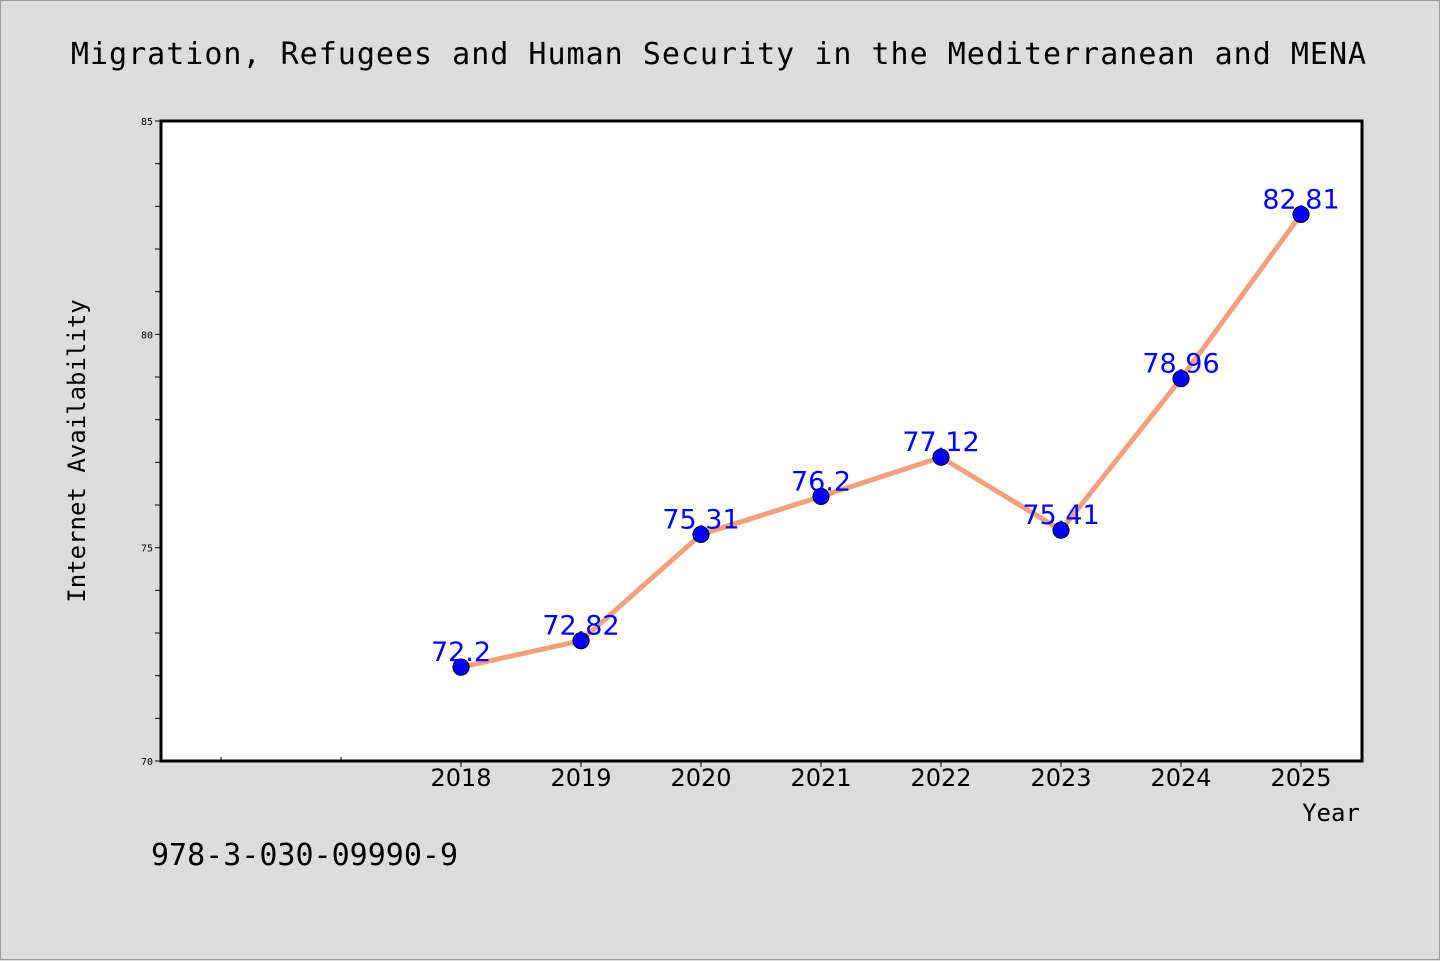 Image resolution: width=1440 pixels, height=961 pixels. Describe the element at coordinates (304, 855) in the screenshot. I see `isbn-text: 978-3-030-09990-9` at that location.